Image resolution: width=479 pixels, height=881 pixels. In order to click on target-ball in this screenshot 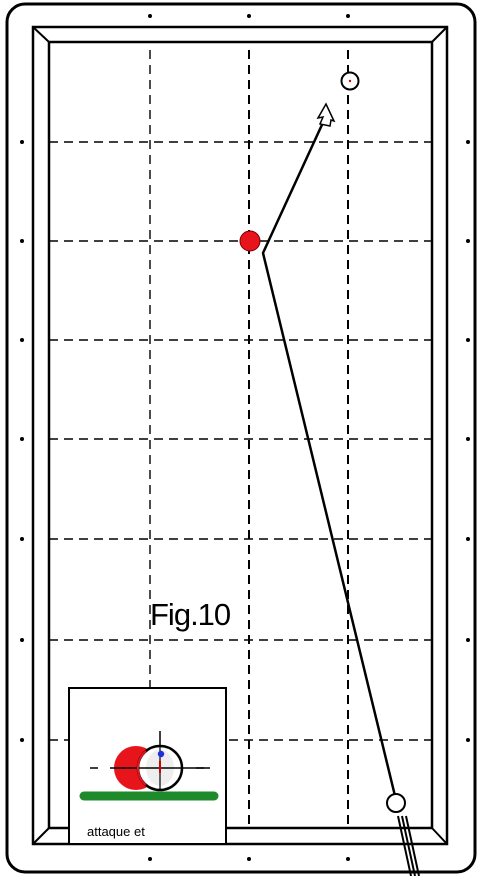, I will do `click(350, 81)`.